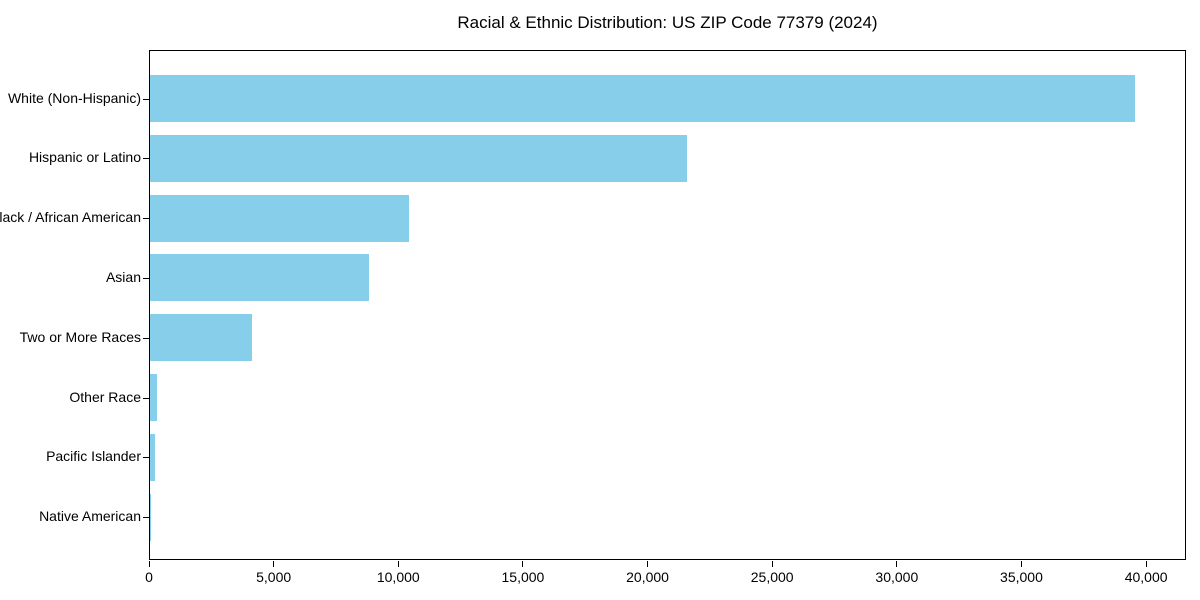 The height and width of the screenshot is (600, 1200). What do you see at coordinates (149, 577) in the screenshot?
I see `x-tick-label: 0` at bounding box center [149, 577].